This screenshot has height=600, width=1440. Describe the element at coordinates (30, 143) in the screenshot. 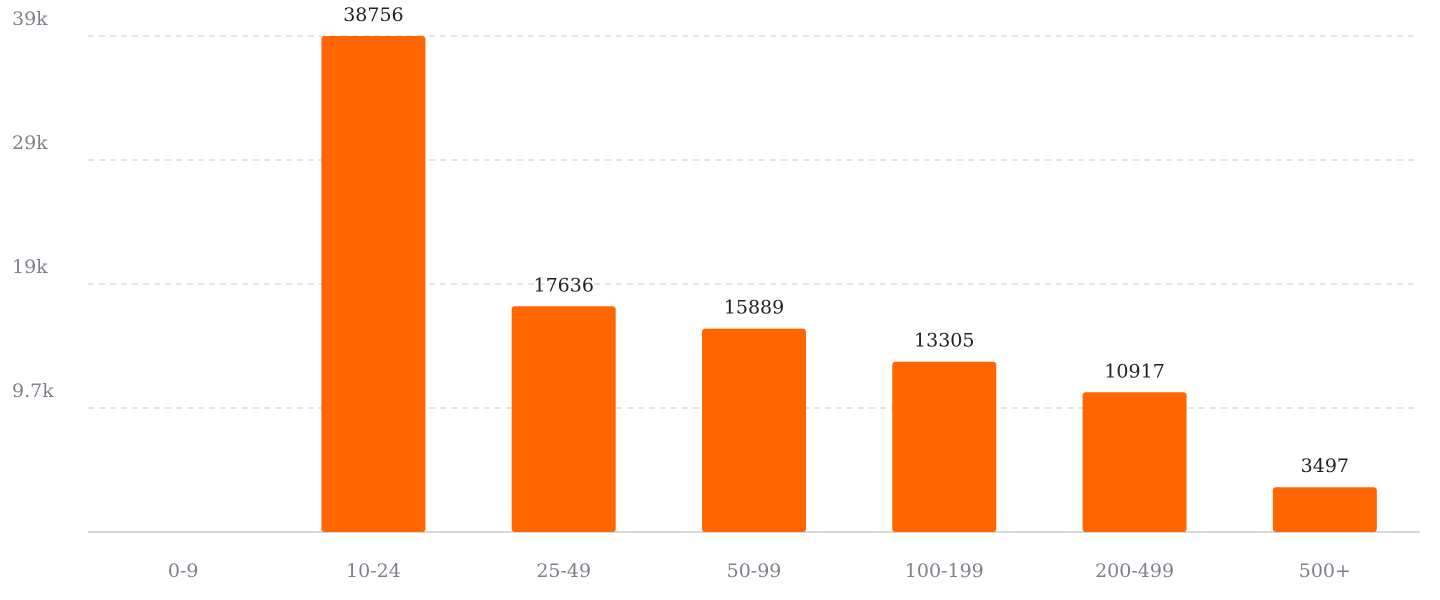

I see `y-tick-label: 29k` at that location.